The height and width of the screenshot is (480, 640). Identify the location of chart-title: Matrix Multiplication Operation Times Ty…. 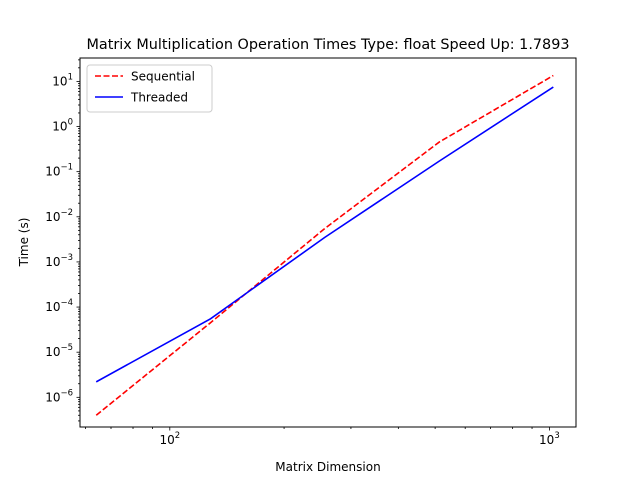
(327, 45).